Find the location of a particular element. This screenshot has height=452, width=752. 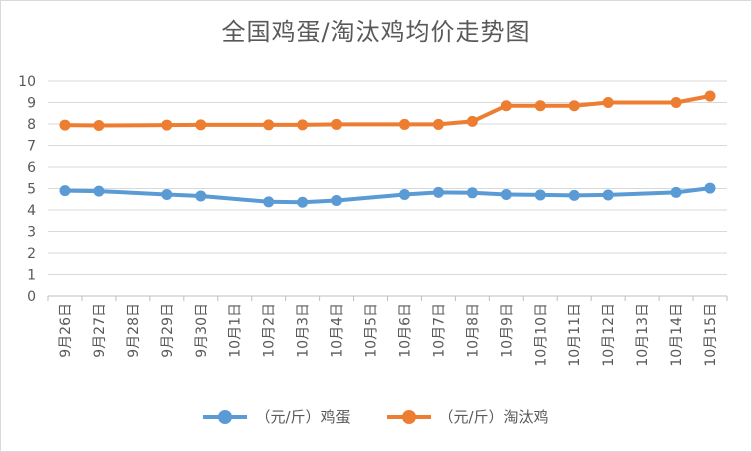

x-tick-label: 10月12日 is located at coordinates (609, 335).